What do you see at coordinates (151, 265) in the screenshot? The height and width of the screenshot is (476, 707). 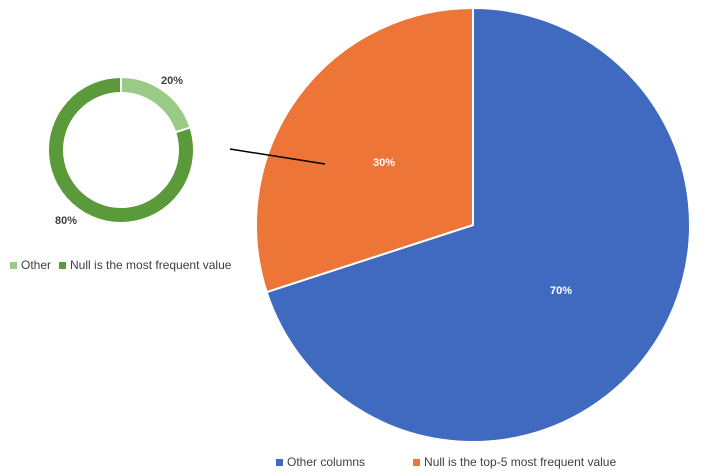 I see `legend-label-null-most-frequent: Null is the most frequent value` at bounding box center [151, 265].